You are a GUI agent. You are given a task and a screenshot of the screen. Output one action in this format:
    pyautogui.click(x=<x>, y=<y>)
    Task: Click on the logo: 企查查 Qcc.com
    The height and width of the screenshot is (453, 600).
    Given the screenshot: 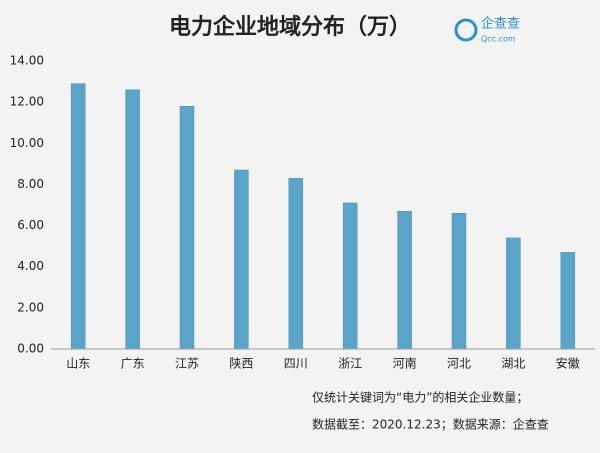 What is the action you would take?
    pyautogui.click(x=487, y=30)
    